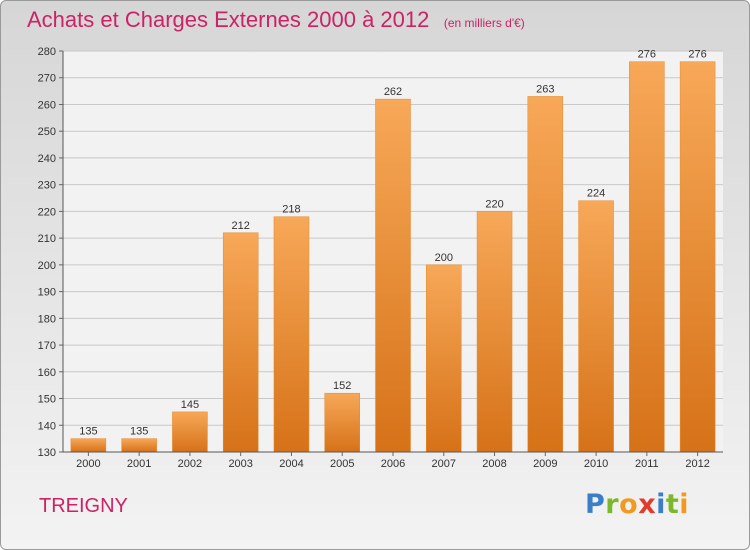  I want to click on bar-2012, so click(697, 257).